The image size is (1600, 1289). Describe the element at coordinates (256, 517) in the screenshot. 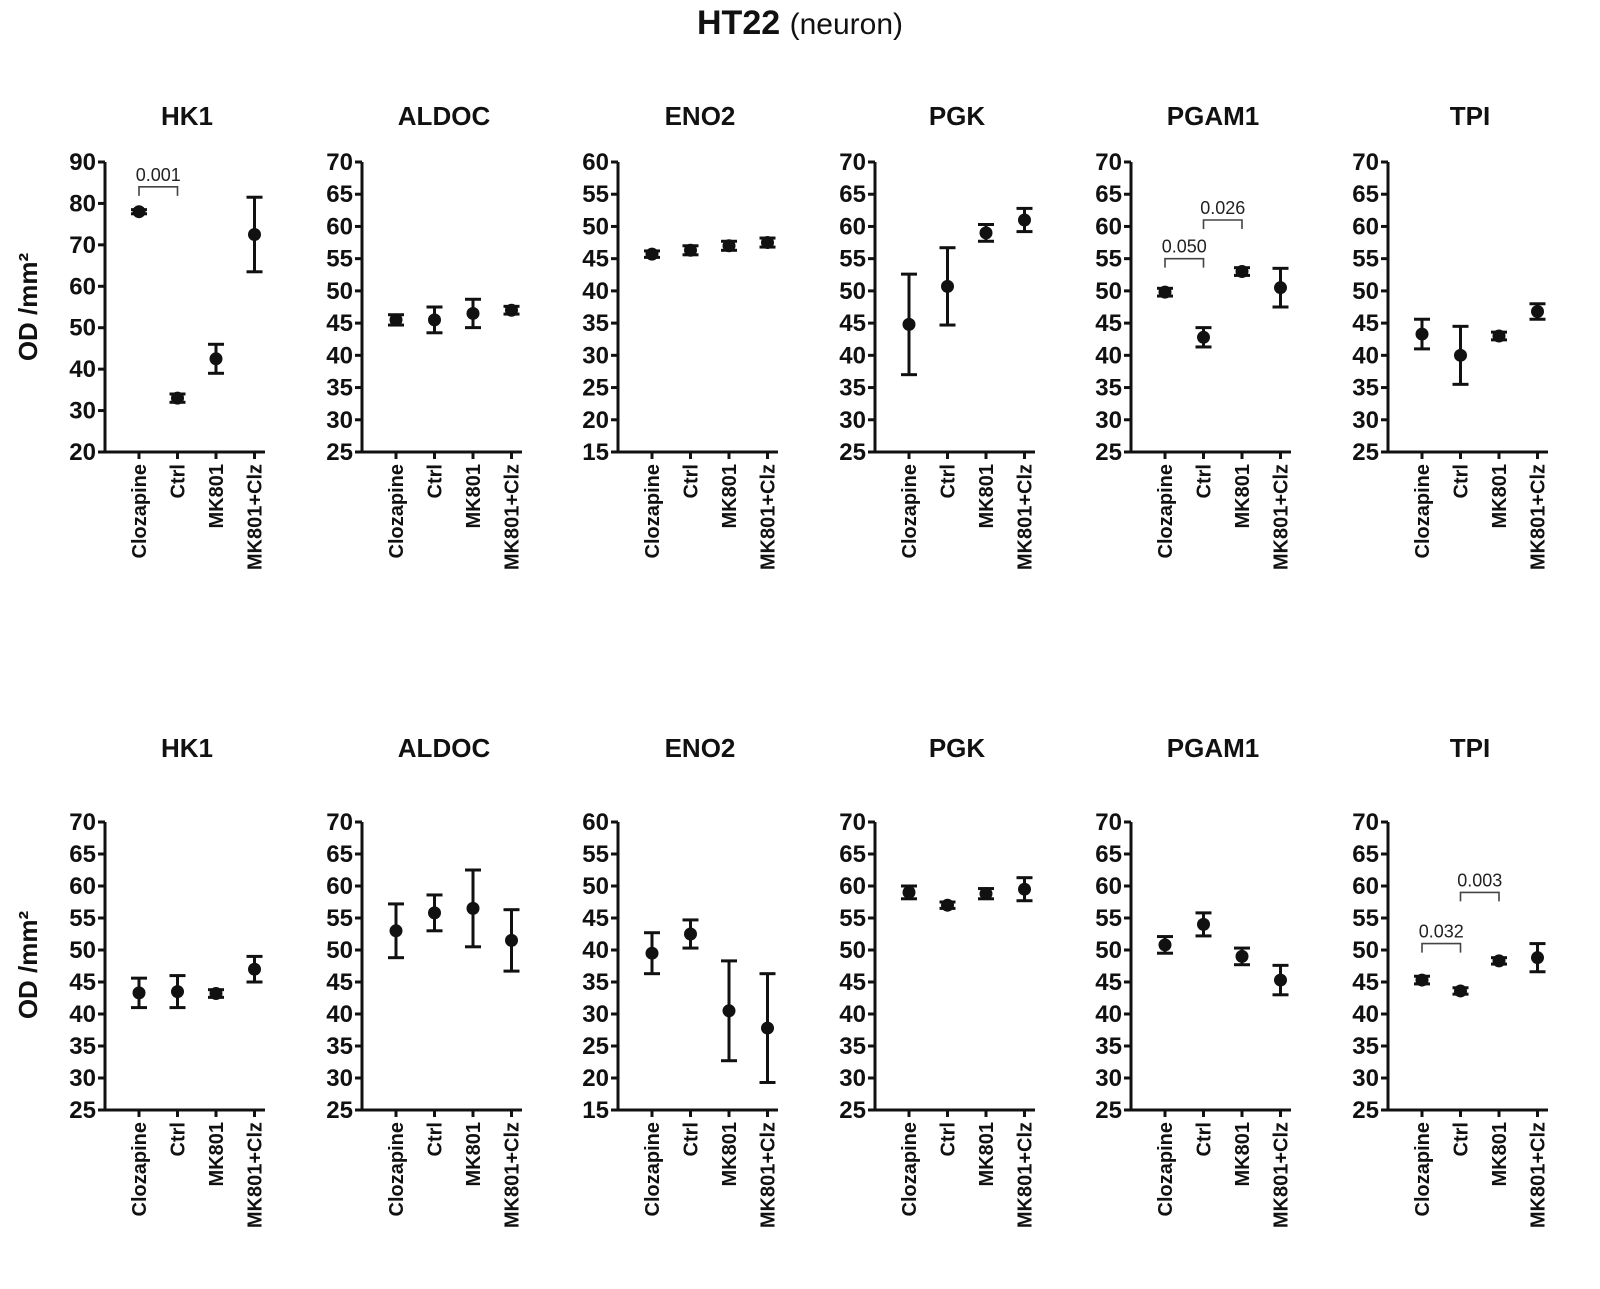

I see `panel-1-category-label-3: MK801+Clz` at that location.